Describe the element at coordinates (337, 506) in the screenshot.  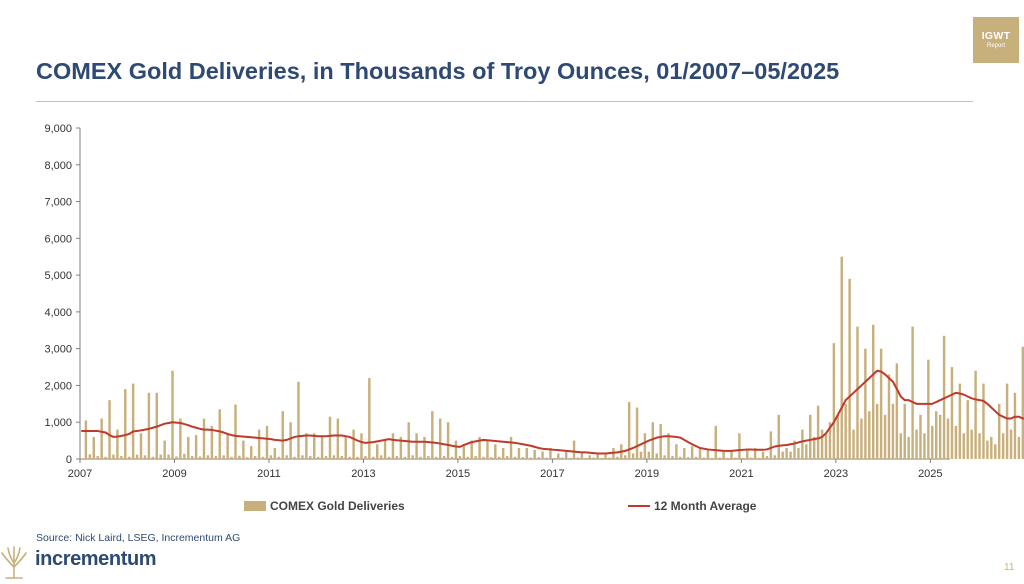
I see `legend-bar-label: COMEX Gold Deliveries` at that location.